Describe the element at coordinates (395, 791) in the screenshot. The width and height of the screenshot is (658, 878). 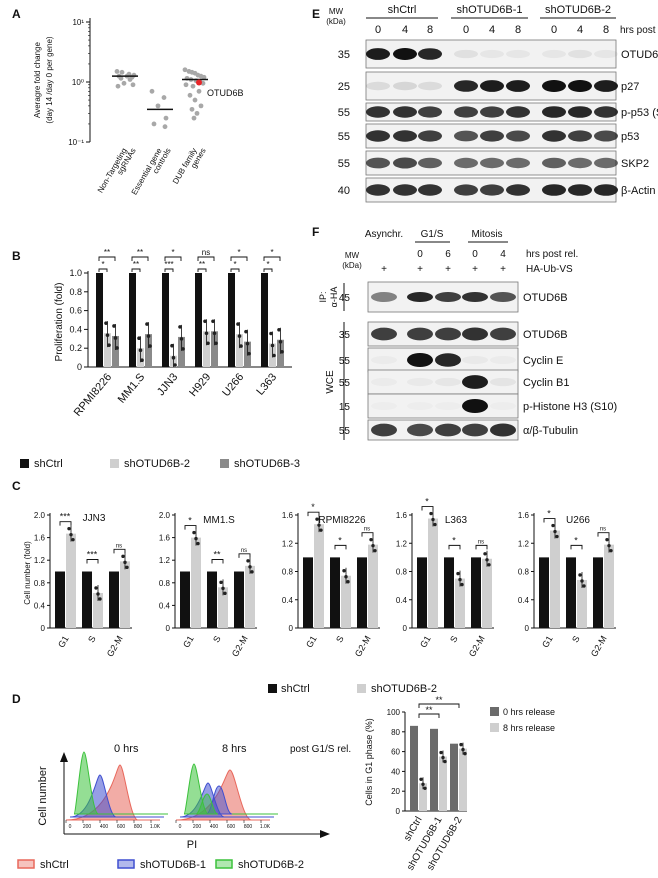
I see `panelD-bar-y-tick-label: 20` at that location.